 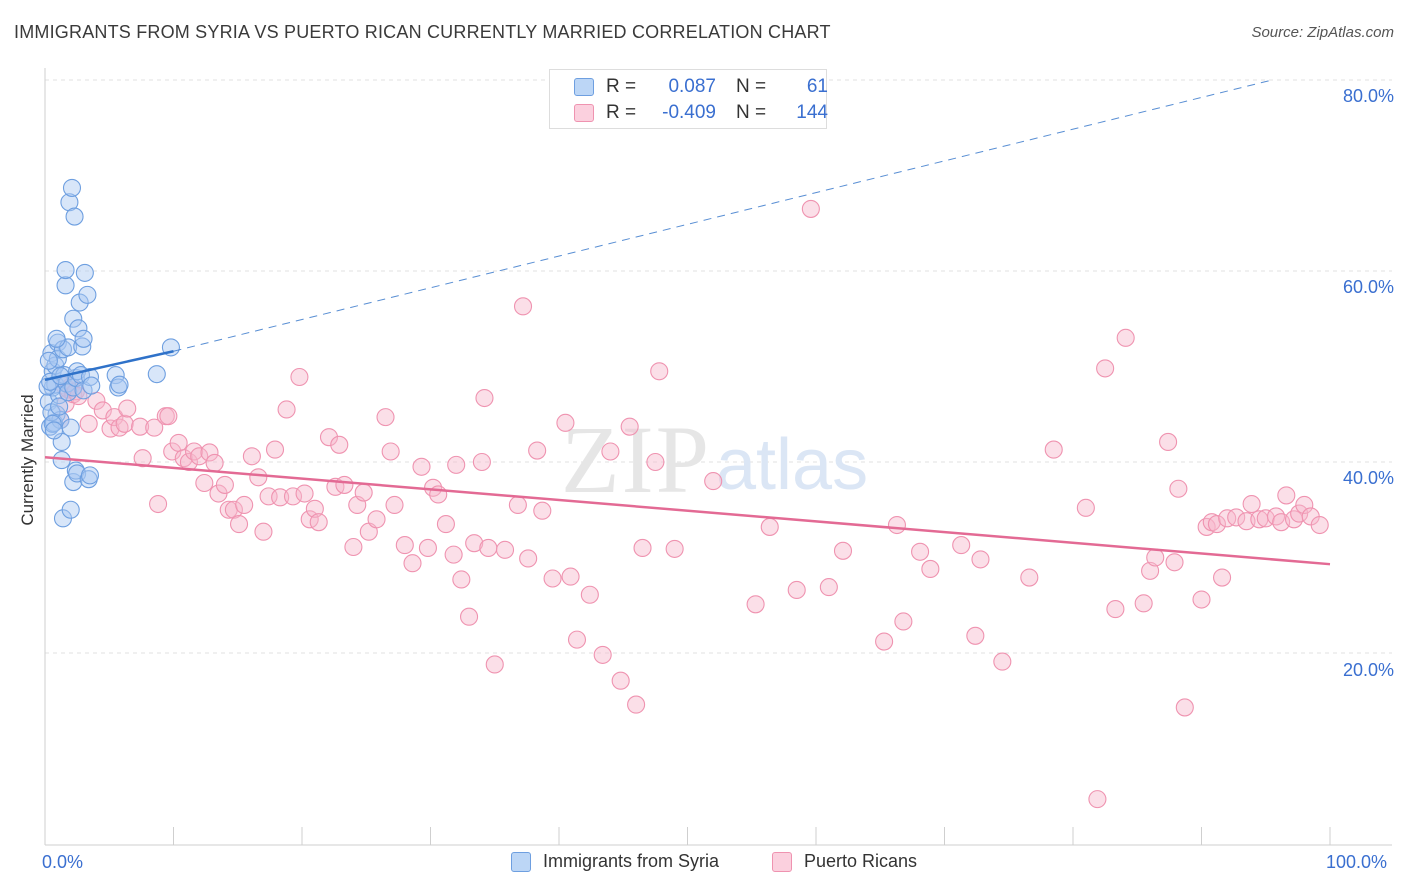 What do you see at coordinates (1368, 287) in the screenshot?
I see `y-tick-label-60: 60.0%` at bounding box center [1368, 287].